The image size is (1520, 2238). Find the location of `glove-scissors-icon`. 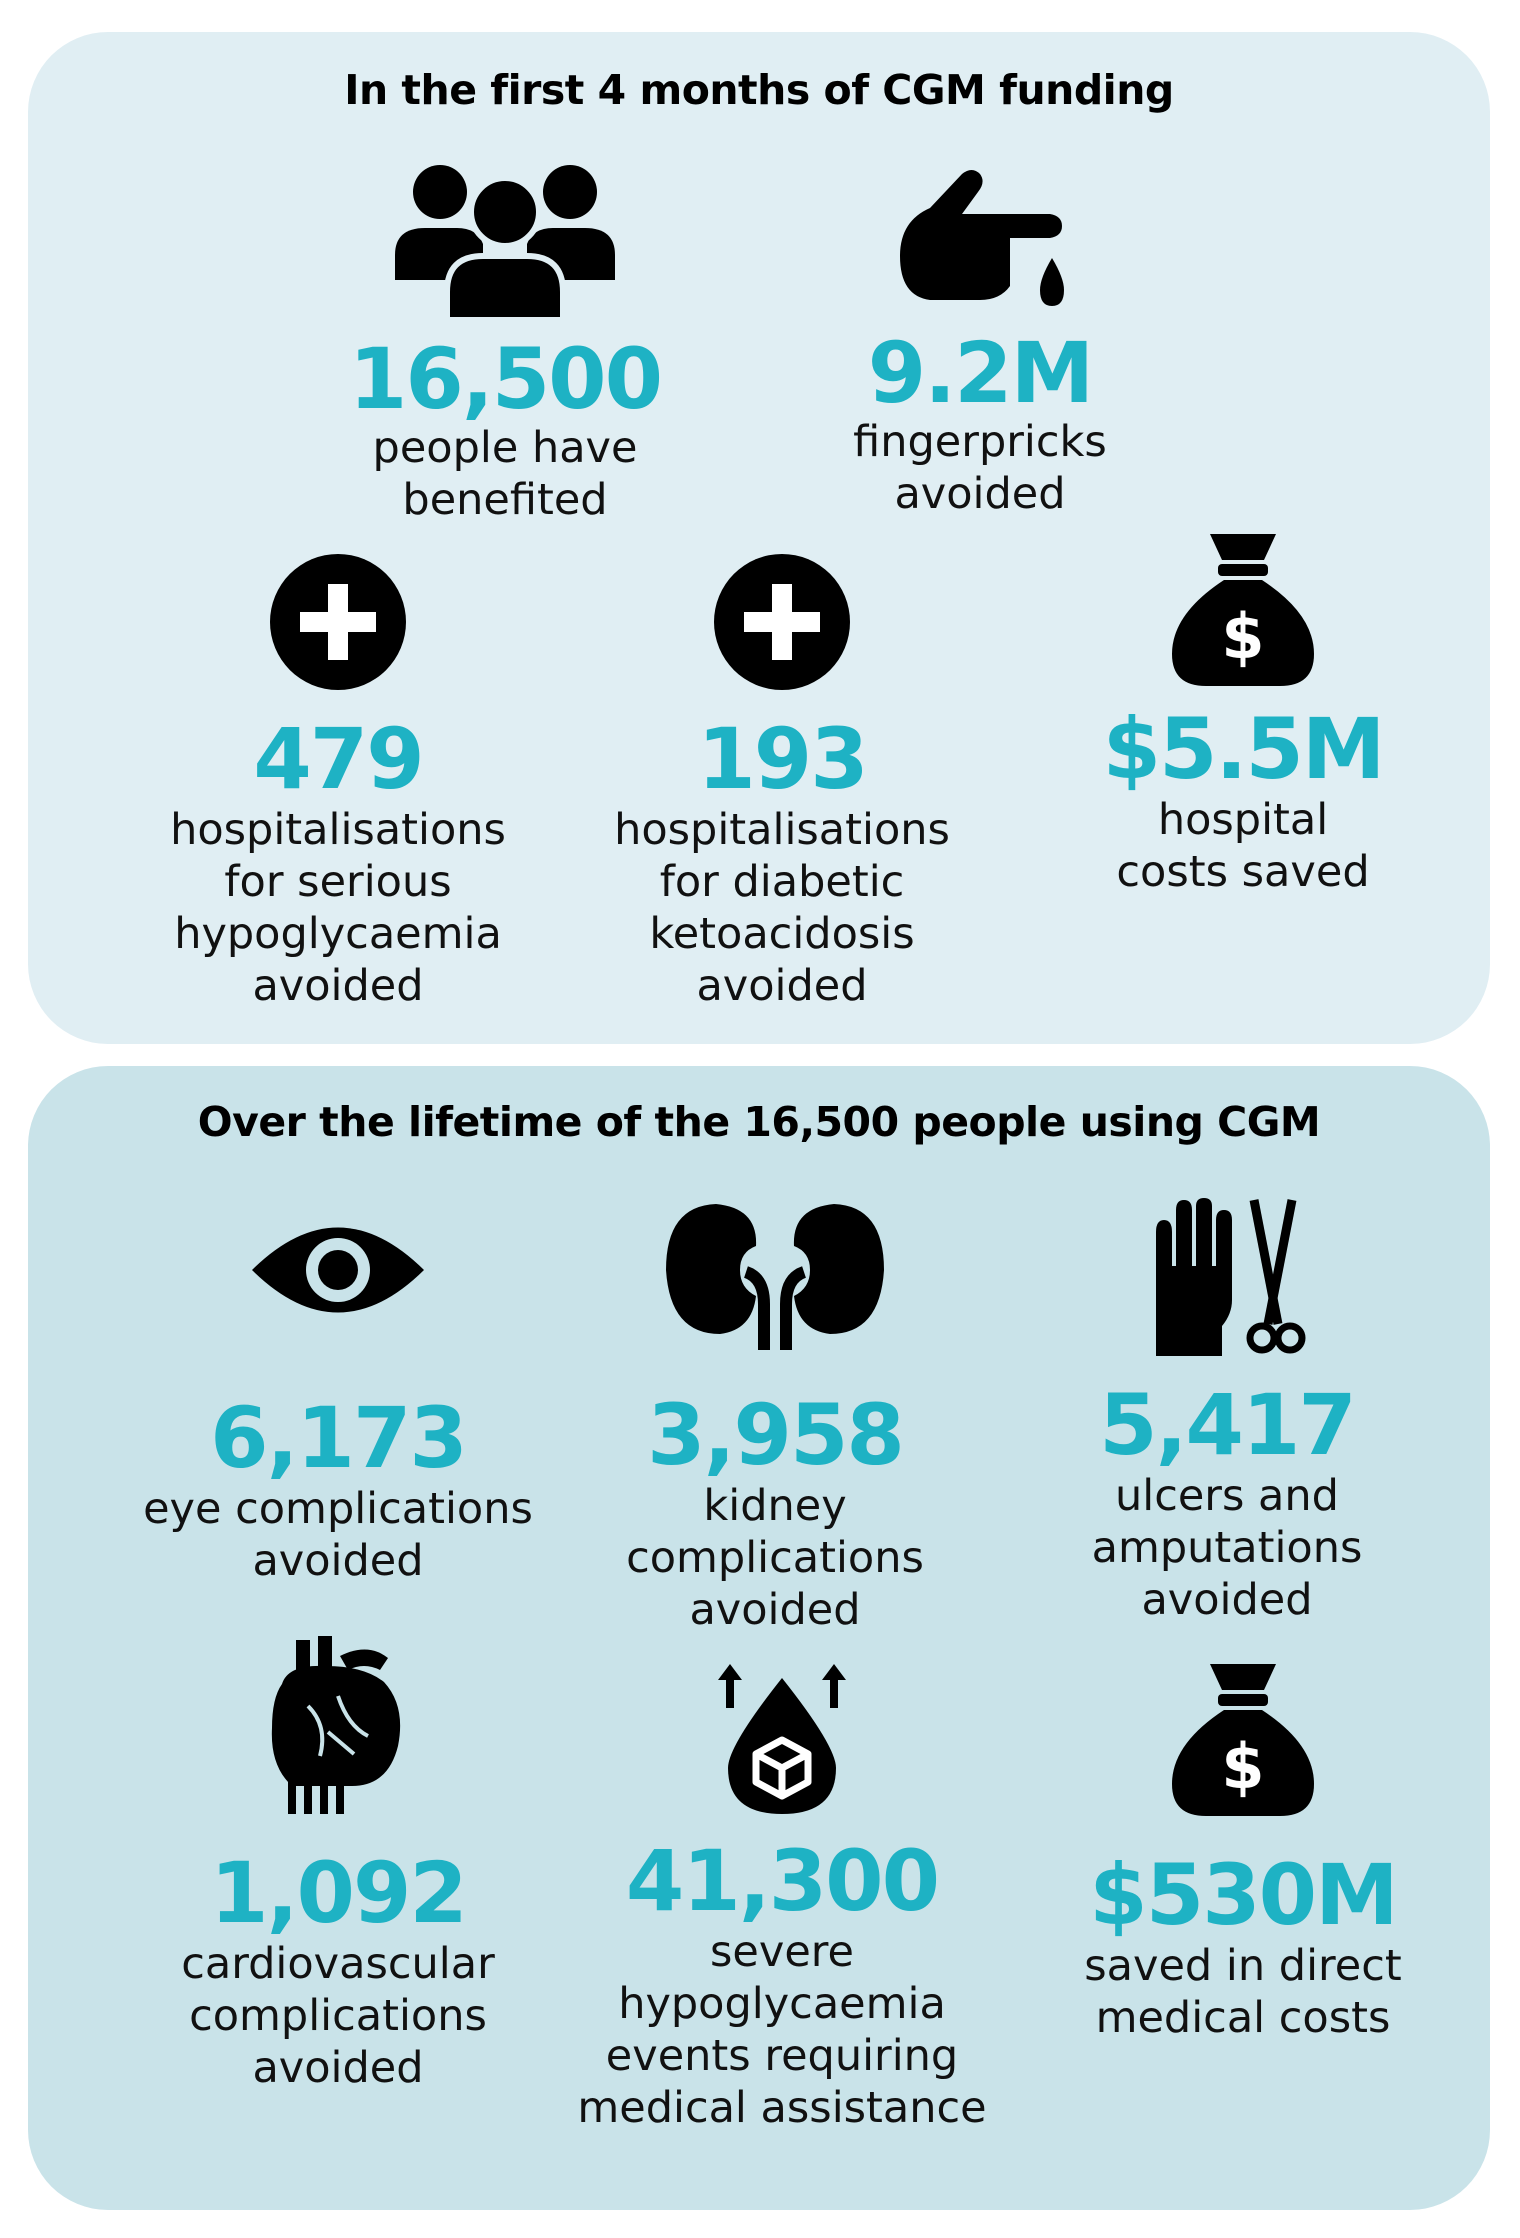

glove-scissors-icon is located at coordinates (1231, 1277).